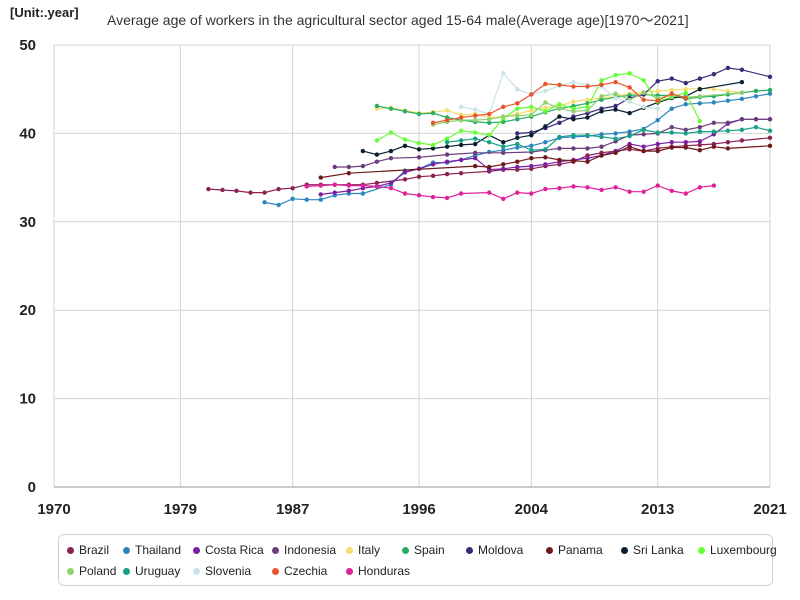 This screenshot has height=600, width=800. Describe the element at coordinates (91, 571) in the screenshot. I see `legend-item: Poland` at that location.